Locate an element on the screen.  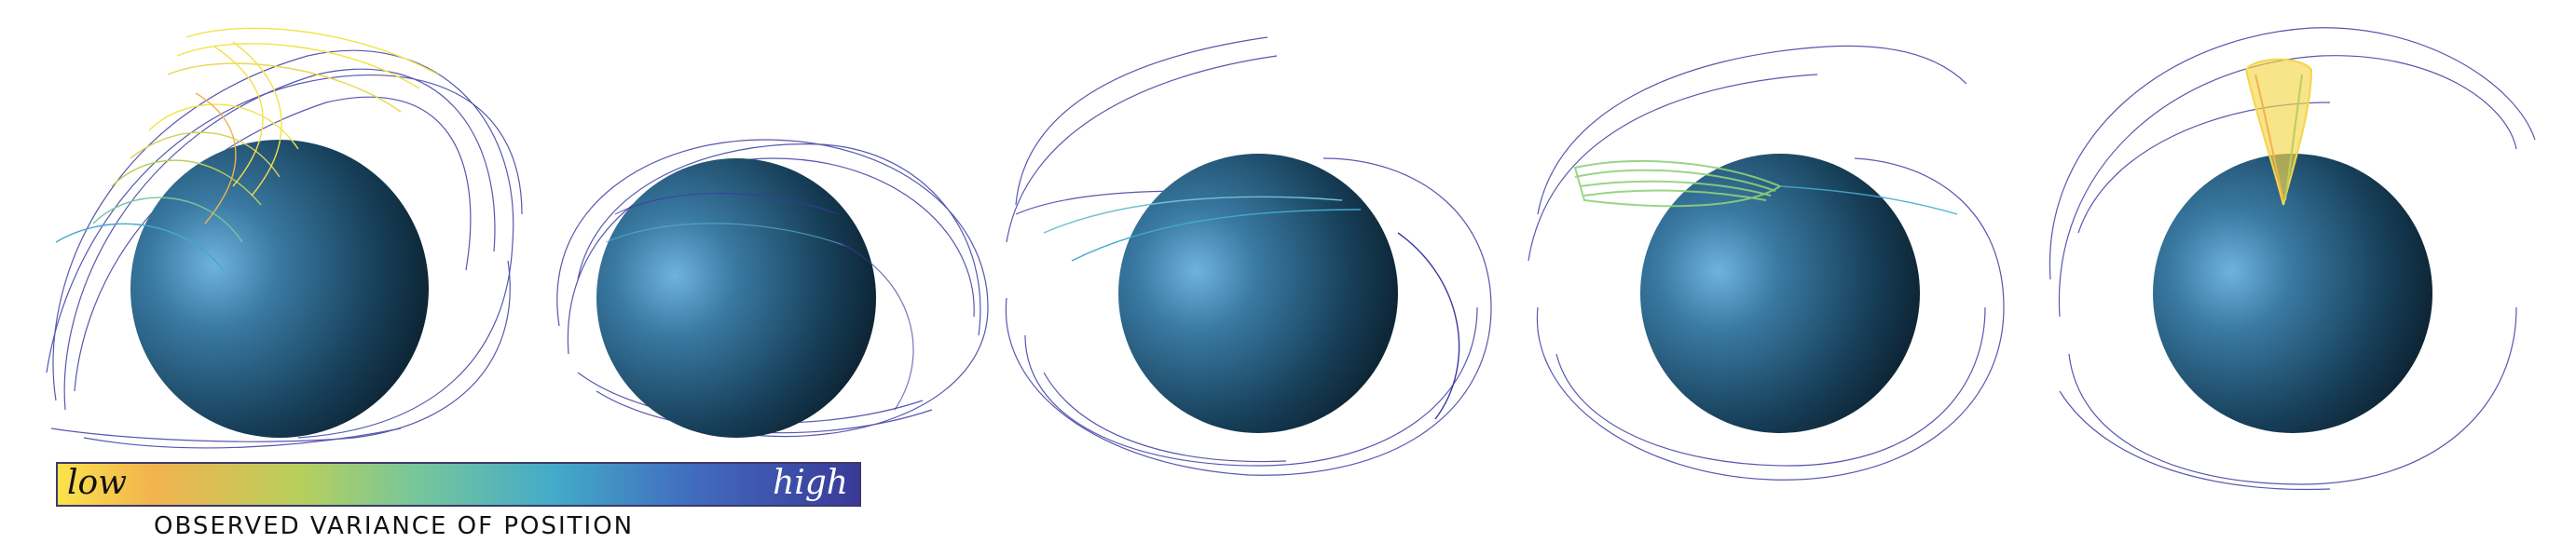
panel-2-streamlines-front is located at coordinates (759, 301).